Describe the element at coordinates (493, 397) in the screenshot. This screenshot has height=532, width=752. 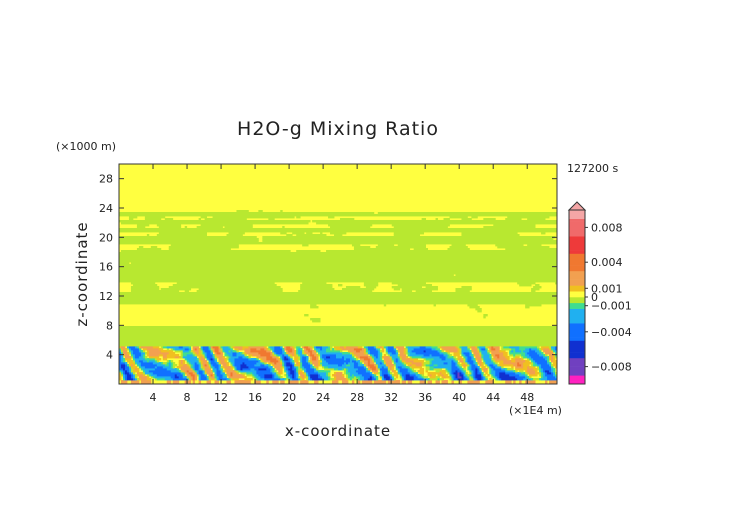
I see `x-tick-label: 44` at that location.